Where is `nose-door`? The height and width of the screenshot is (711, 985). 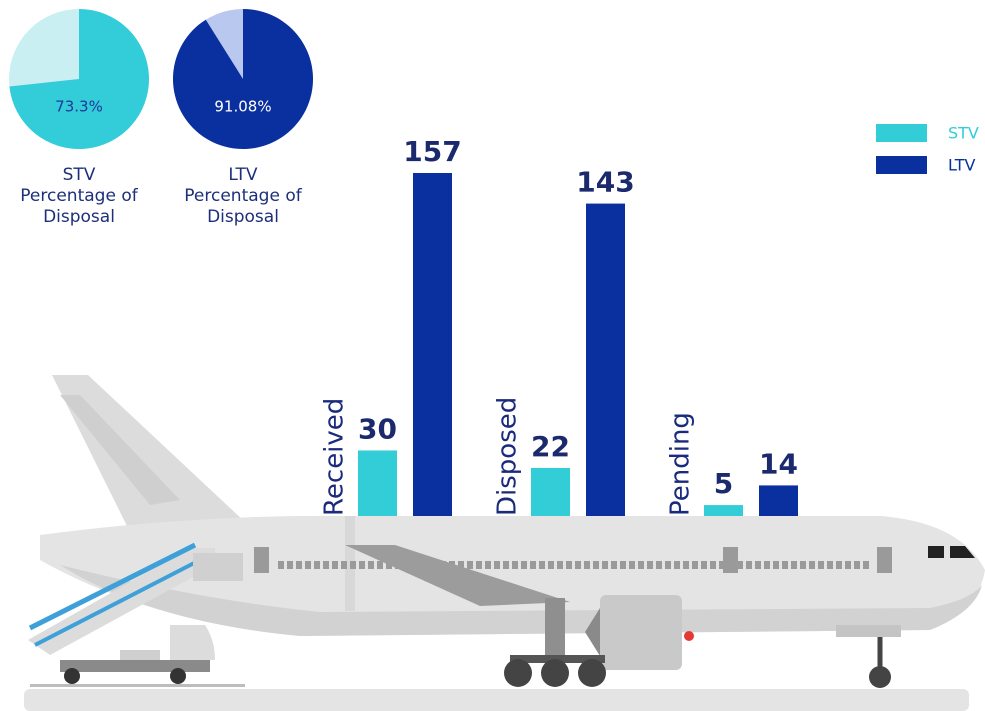
nose-door is located at coordinates (868, 631).